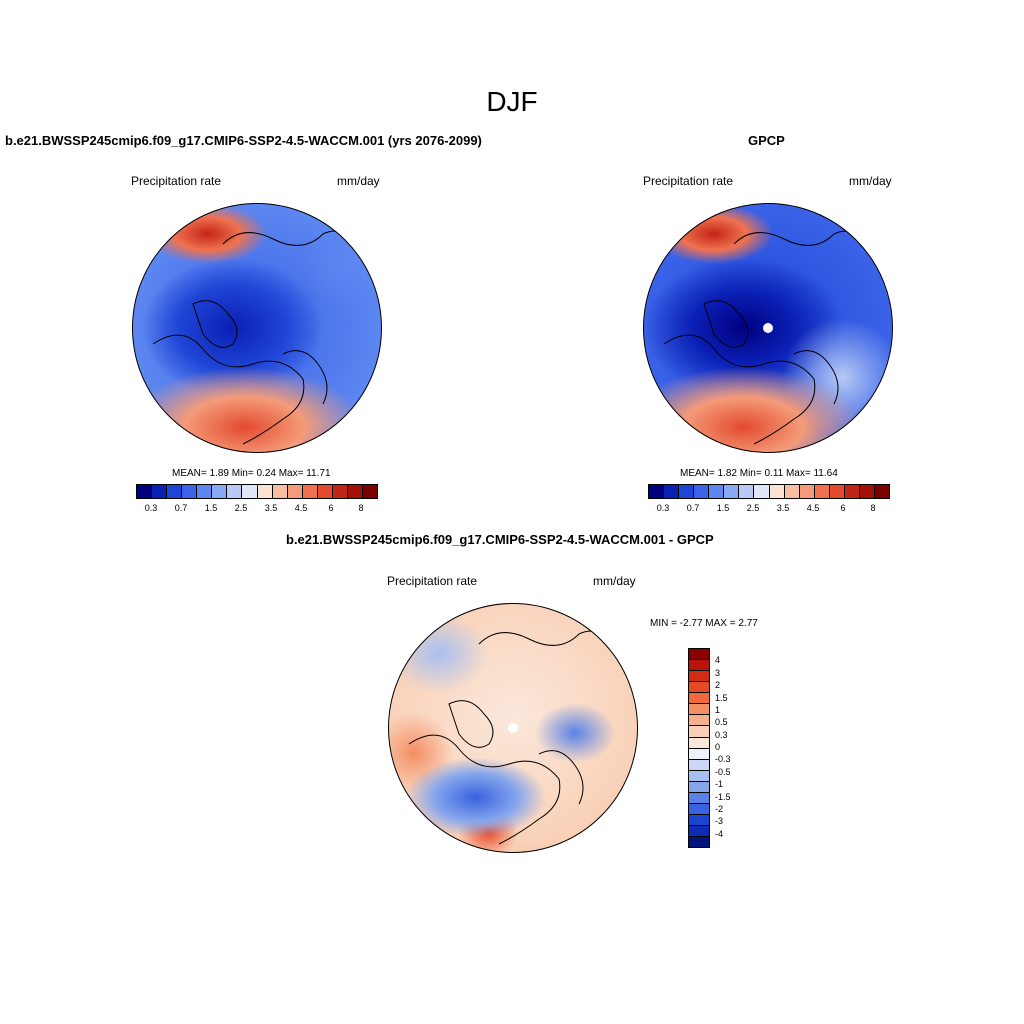 The width and height of the screenshot is (1024, 1024). What do you see at coordinates (735, 747) in the screenshot?
I see `diff-colorbar-labels: 4 3 2 1.5 1 0.5 0.3 0 -0.3 -0.5 -1 -1.5 -2 -3 -4` at bounding box center [735, 747].